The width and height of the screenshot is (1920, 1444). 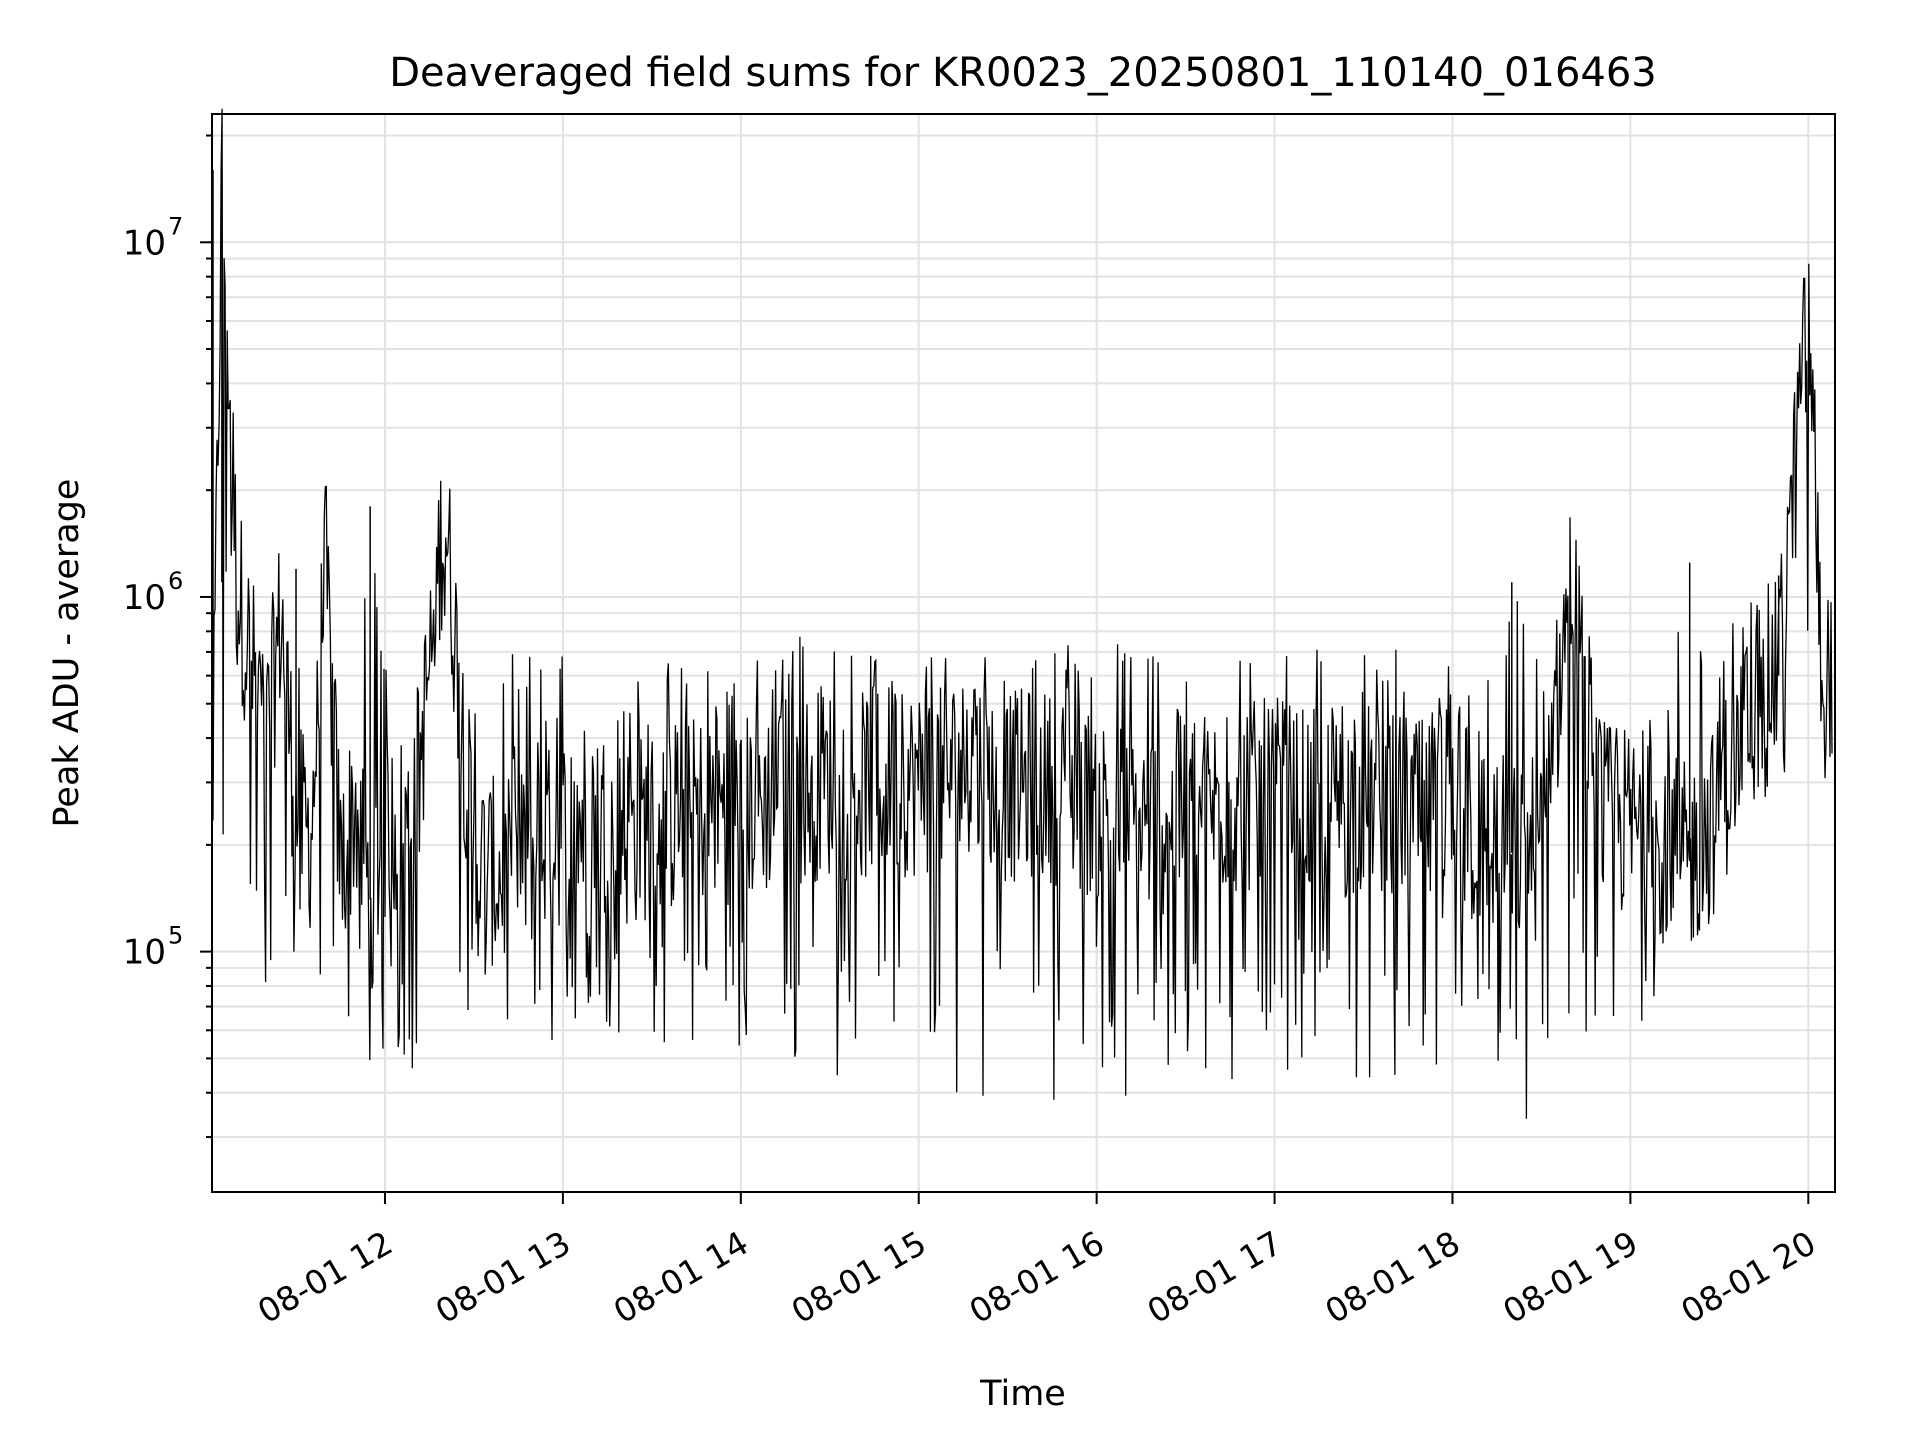 I want to click on y-tick-exponent: 7, so click(x=175, y=226).